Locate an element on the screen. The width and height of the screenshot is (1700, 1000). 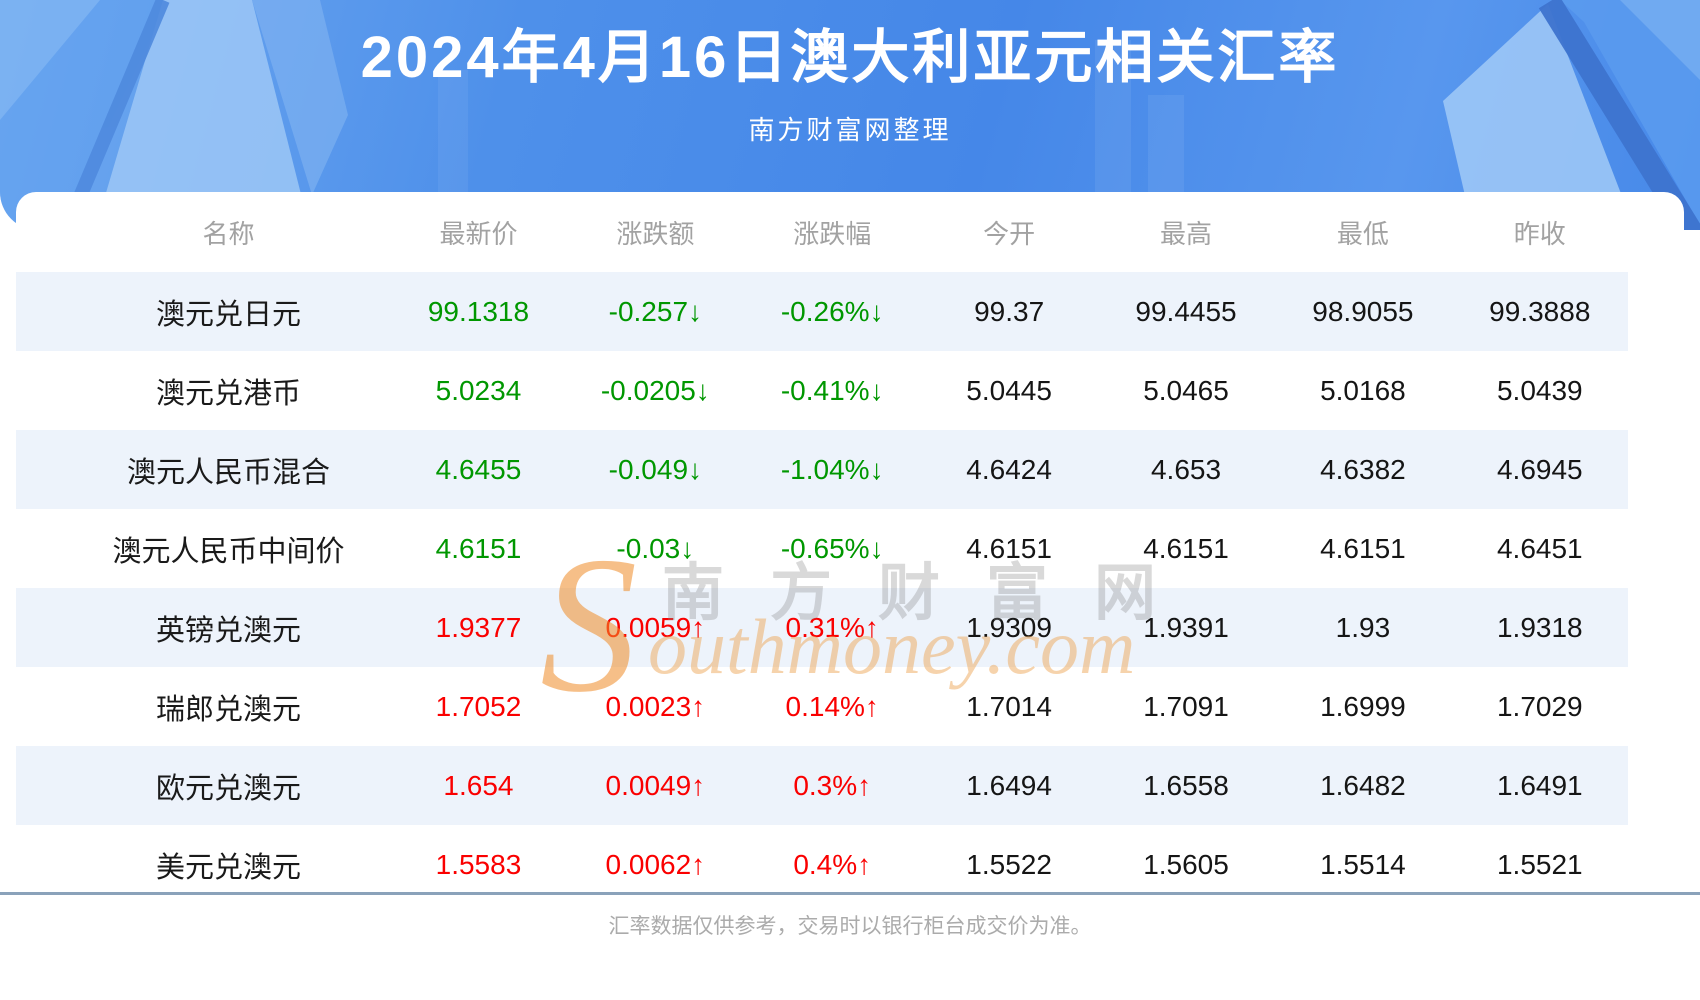
low-price: 4.6382 is located at coordinates (1363, 469).